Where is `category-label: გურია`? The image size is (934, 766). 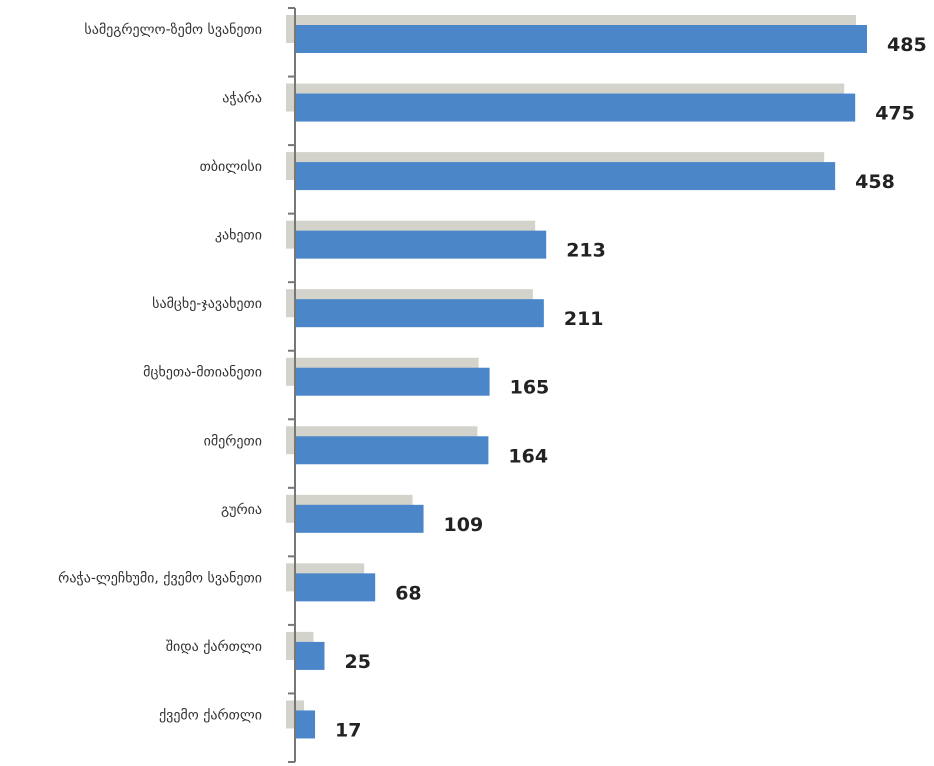 category-label: გურია is located at coordinates (241, 509).